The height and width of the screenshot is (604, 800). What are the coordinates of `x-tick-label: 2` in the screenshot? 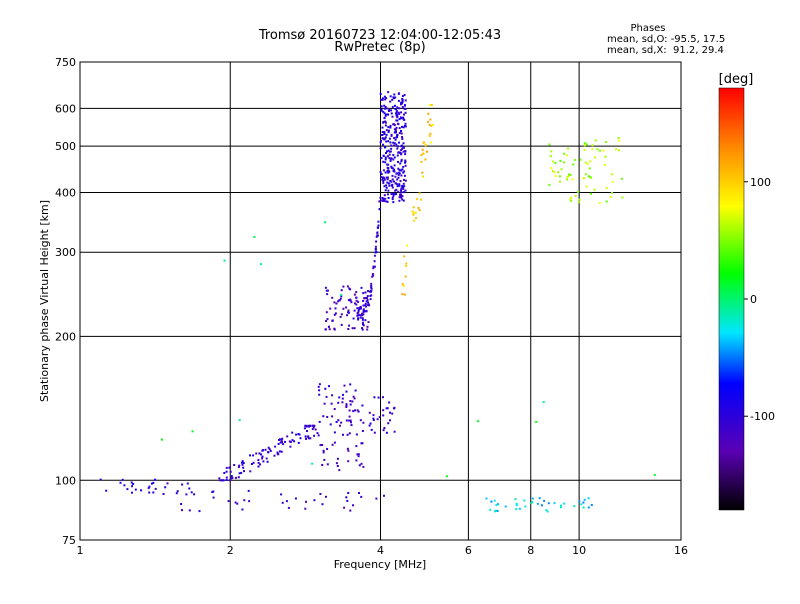 It's located at (230, 550).